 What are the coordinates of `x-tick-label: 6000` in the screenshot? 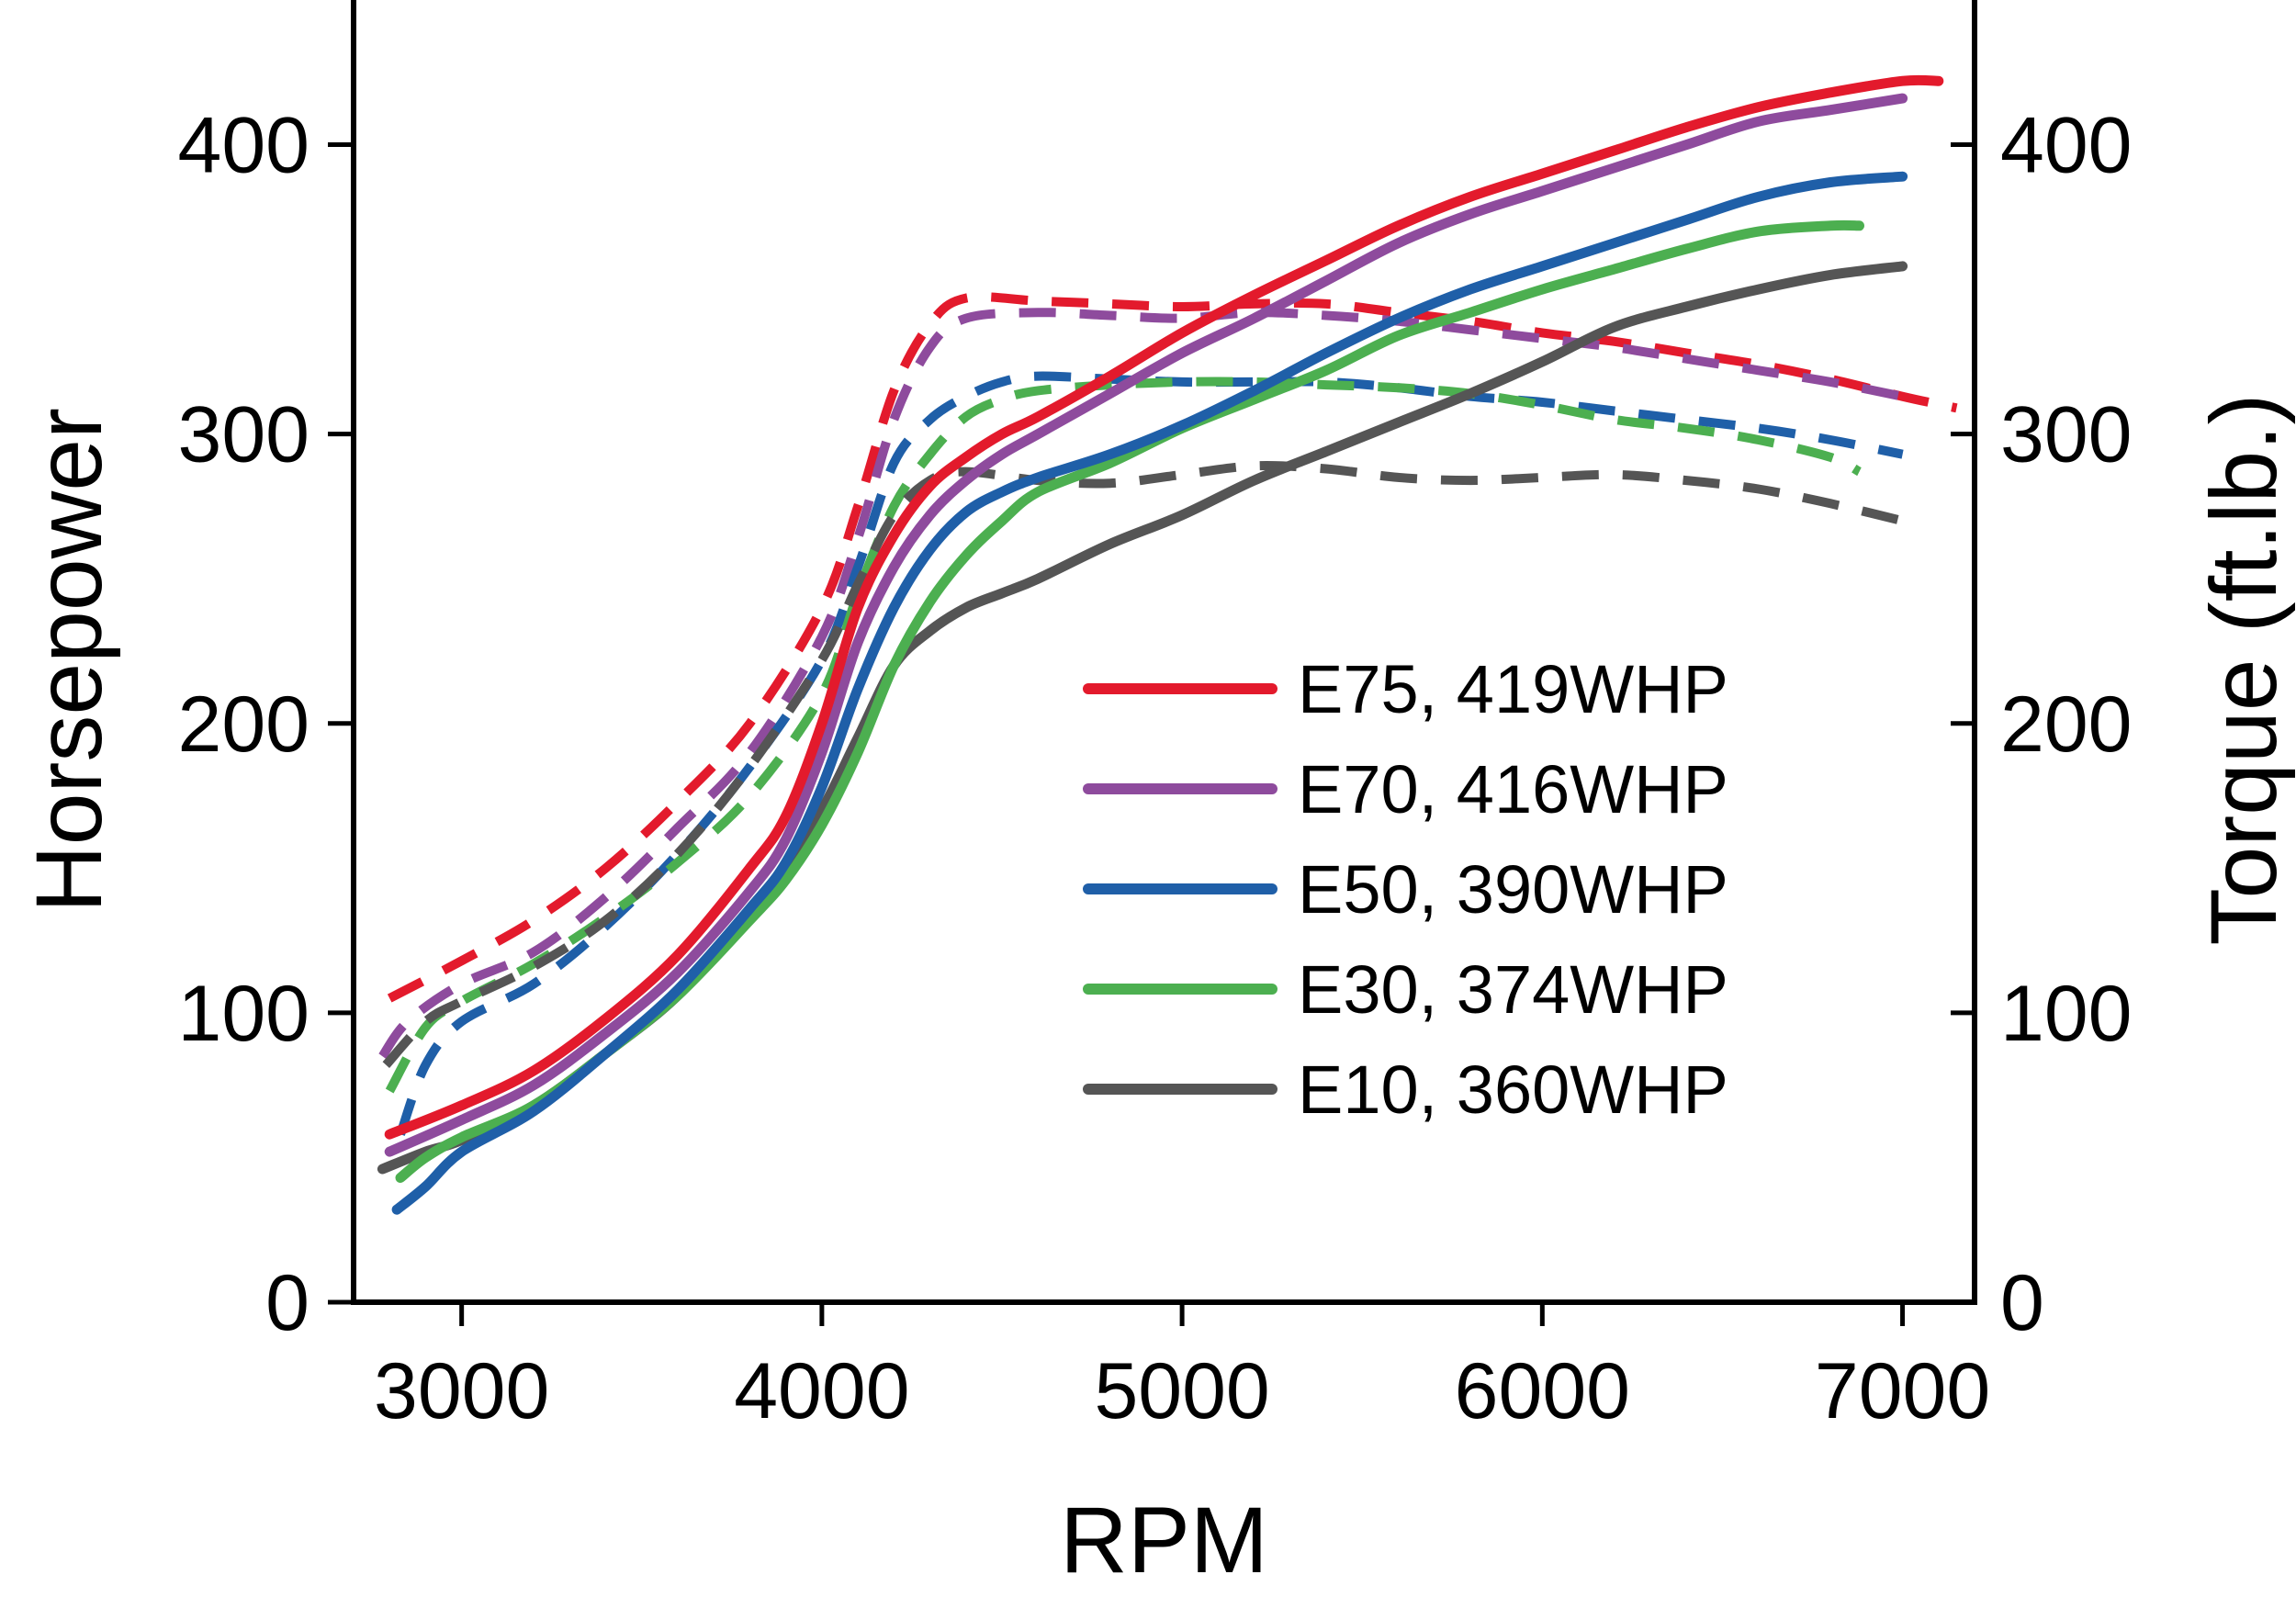 It's located at (1542, 1391).